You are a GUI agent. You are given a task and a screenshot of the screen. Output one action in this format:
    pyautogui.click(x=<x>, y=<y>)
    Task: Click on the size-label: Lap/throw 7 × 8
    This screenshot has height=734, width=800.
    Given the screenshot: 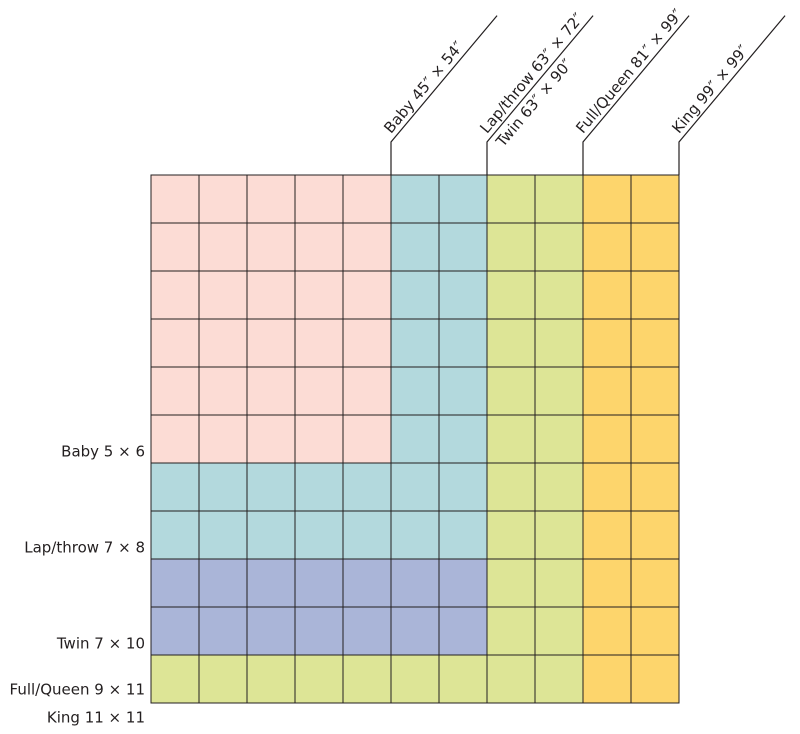 What is the action you would take?
    pyautogui.click(x=84, y=548)
    